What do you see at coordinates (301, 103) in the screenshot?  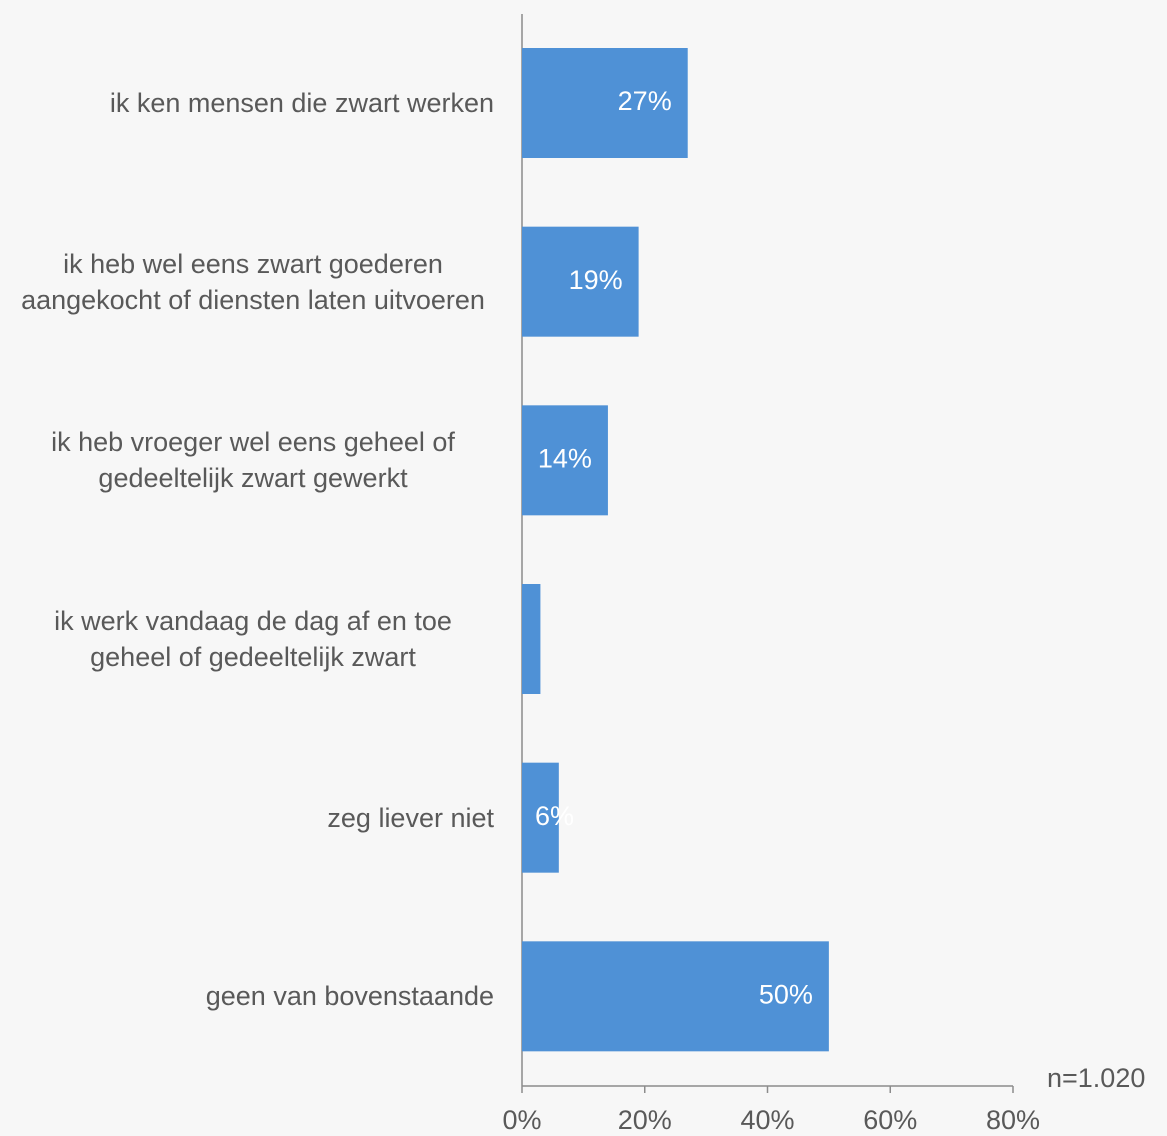 I see `category-label: ik ken mensen die zwart werken` at bounding box center [301, 103].